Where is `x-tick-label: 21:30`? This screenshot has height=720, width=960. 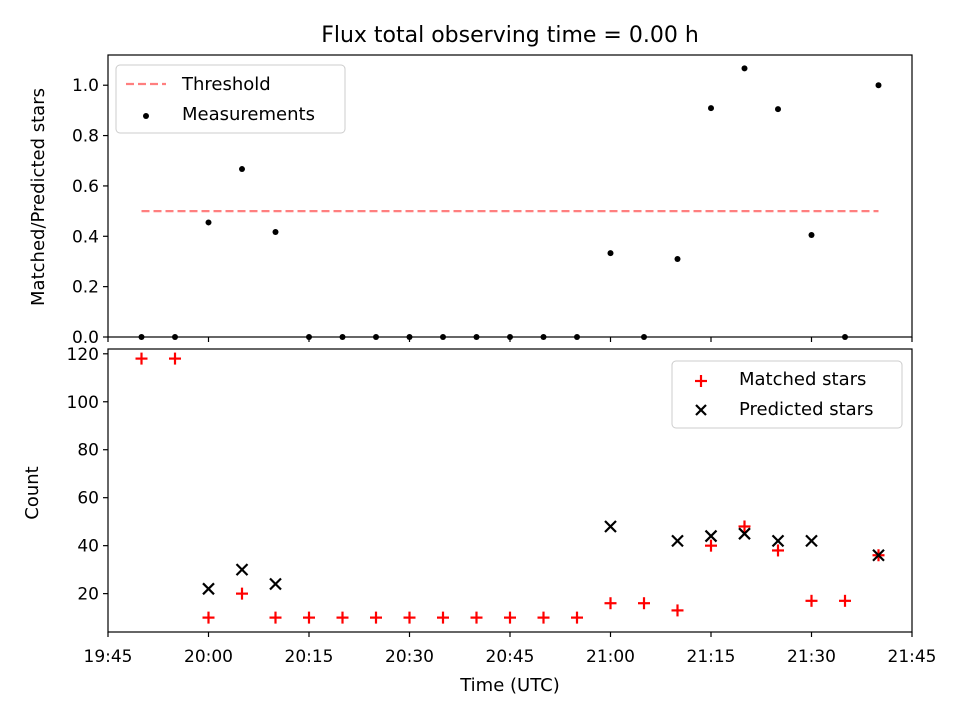 x-tick-label: 21:30 is located at coordinates (811, 657).